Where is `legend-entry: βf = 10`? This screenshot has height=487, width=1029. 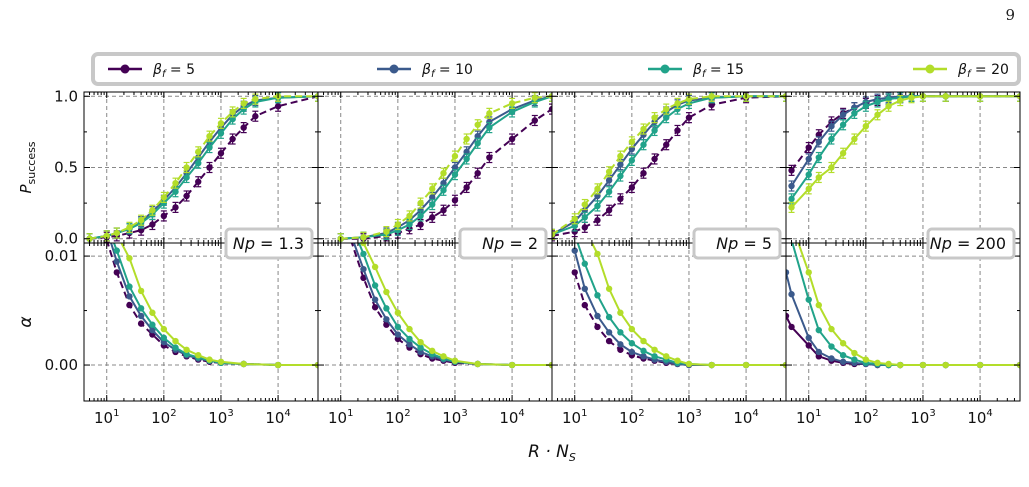 legend-entry: βf = 10 is located at coordinates (425, 71).